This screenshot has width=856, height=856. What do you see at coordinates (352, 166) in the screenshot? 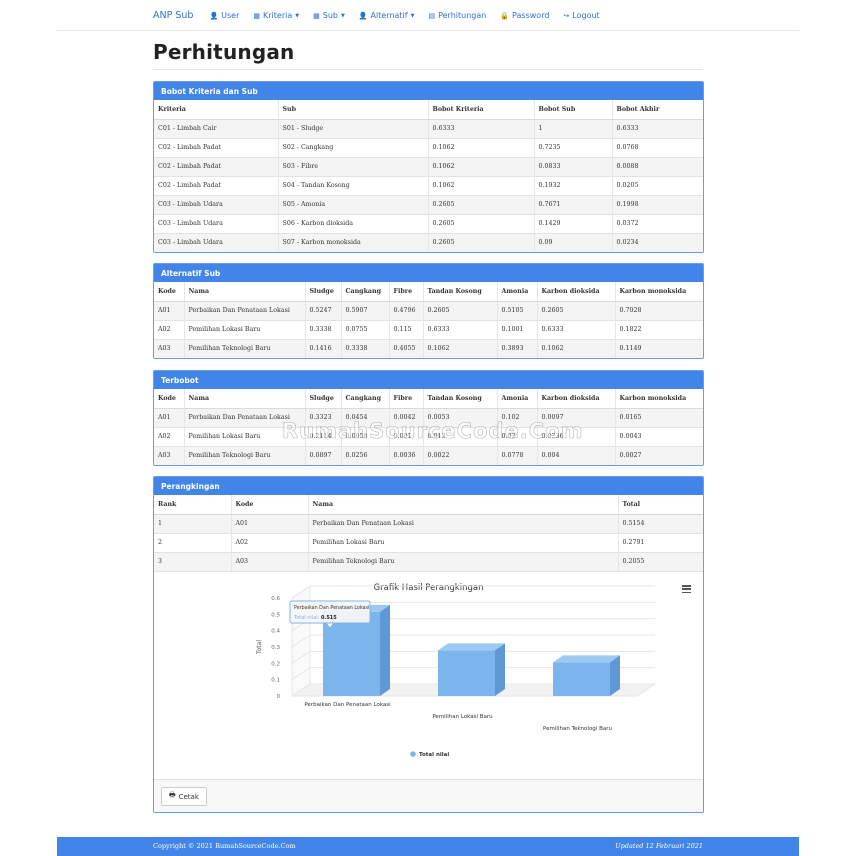
I see `table-cell: S03 - Fibre` at bounding box center [352, 166].